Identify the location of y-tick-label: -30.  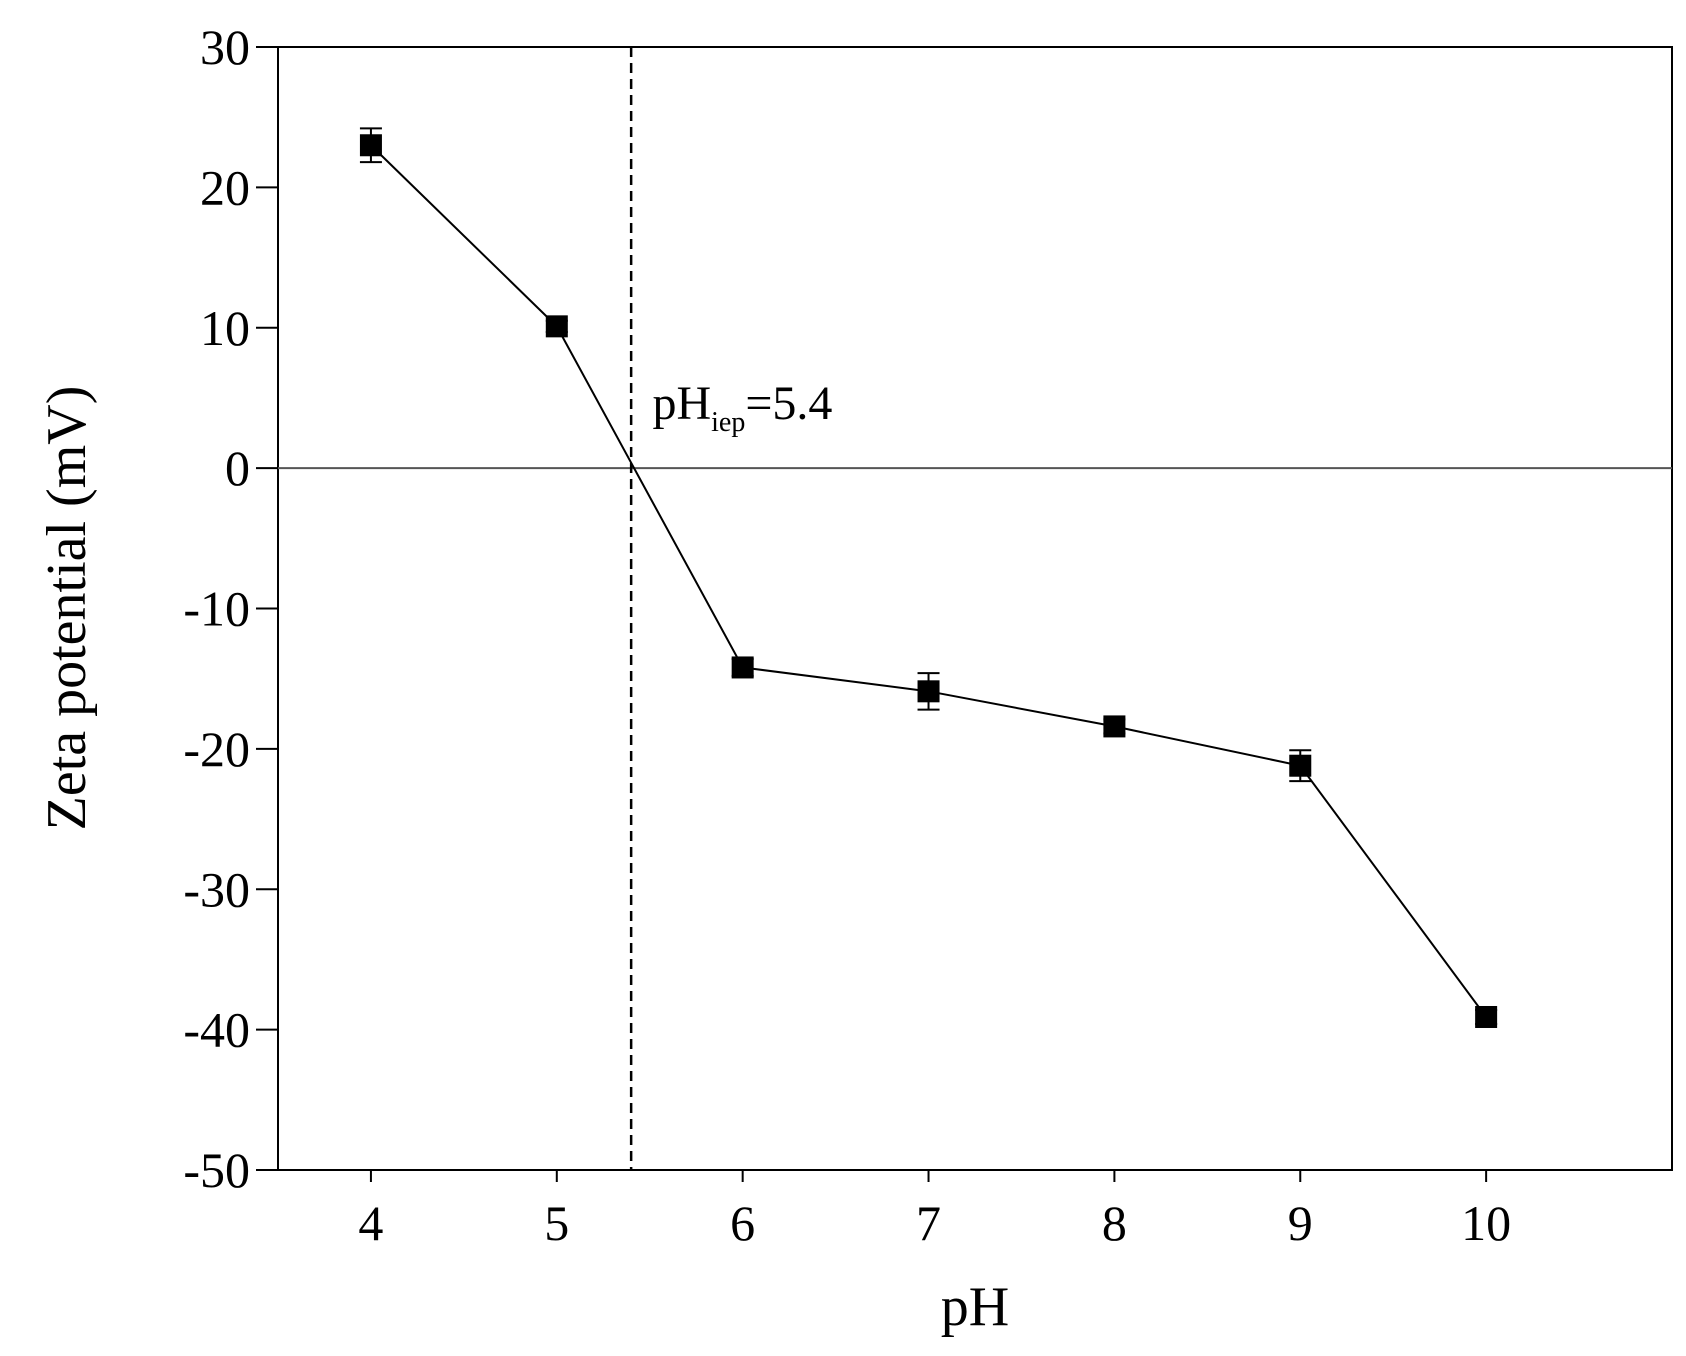
(216, 889).